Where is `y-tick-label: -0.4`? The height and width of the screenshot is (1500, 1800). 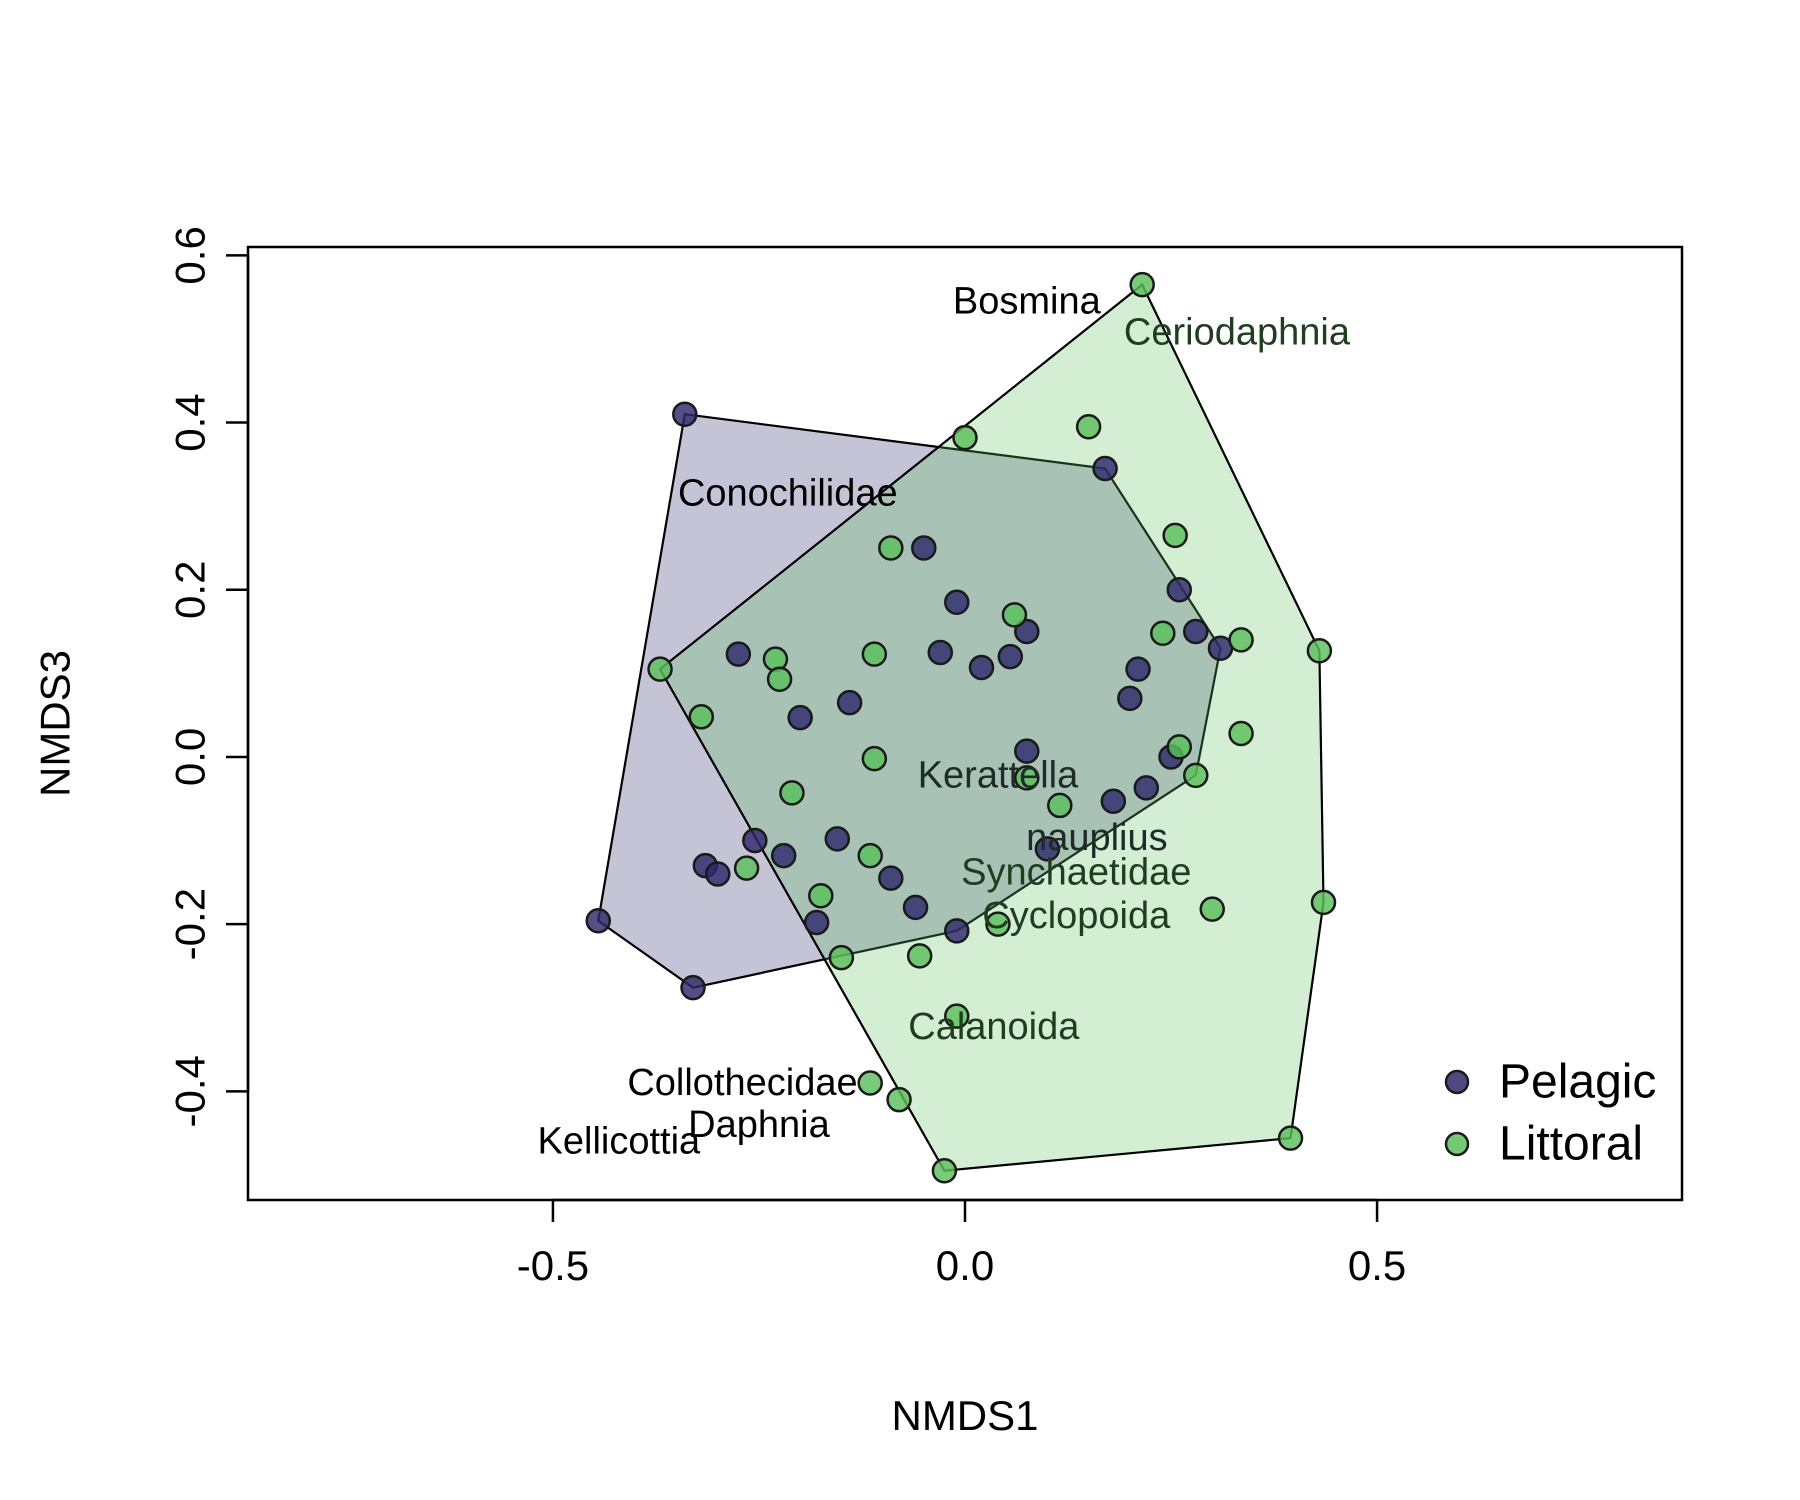
y-tick-label: -0.4 is located at coordinates (190, 1091).